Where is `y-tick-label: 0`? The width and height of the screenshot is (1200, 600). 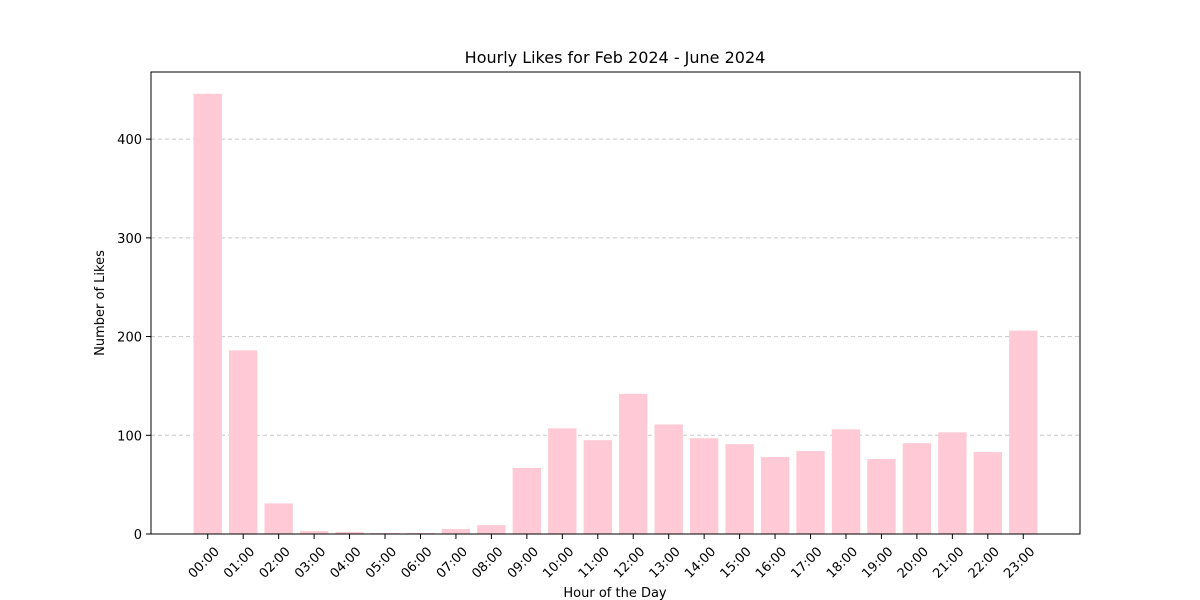
y-tick-label: 0 is located at coordinates (138, 535).